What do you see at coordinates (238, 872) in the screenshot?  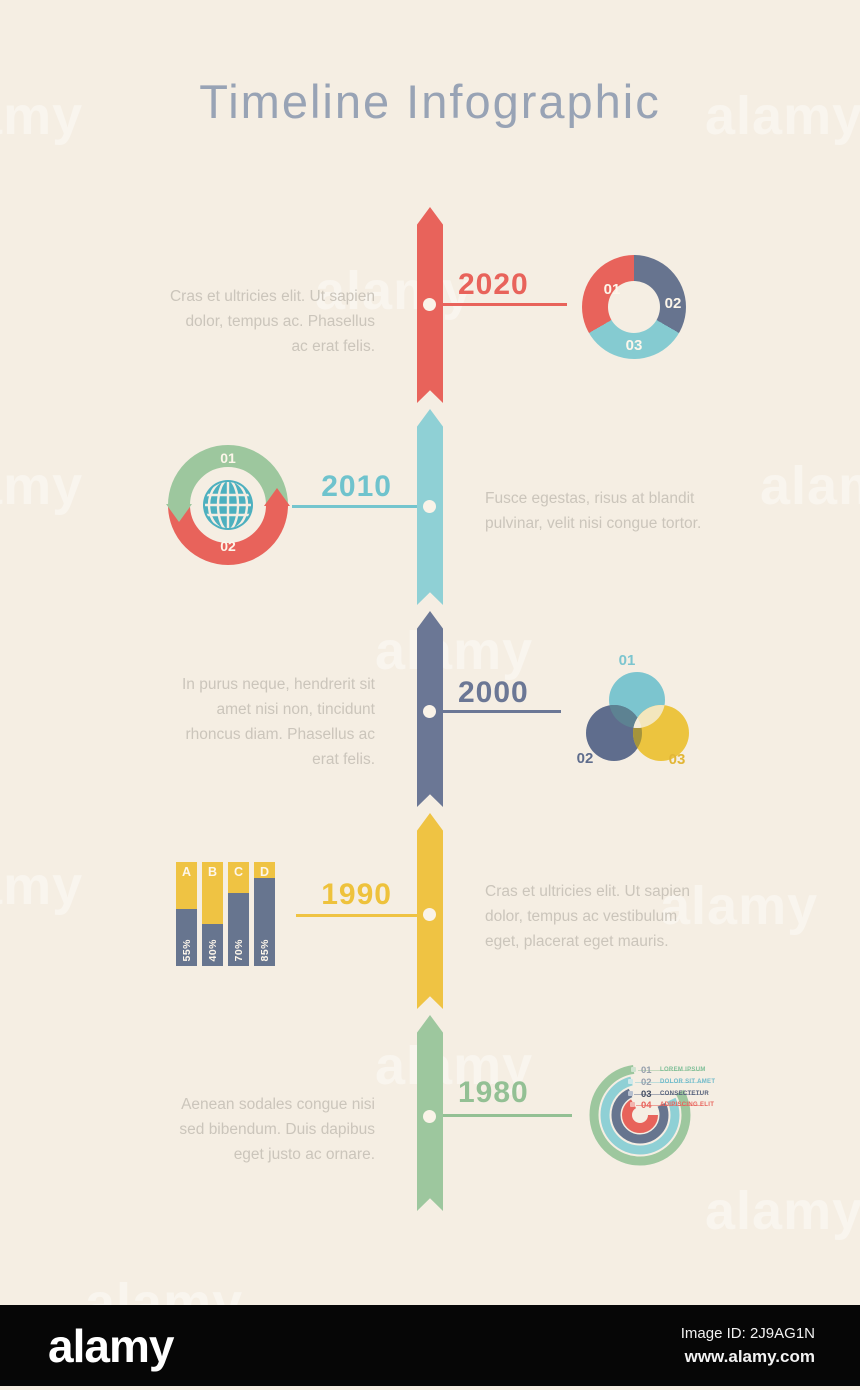 I see `bar-category: C` at bounding box center [238, 872].